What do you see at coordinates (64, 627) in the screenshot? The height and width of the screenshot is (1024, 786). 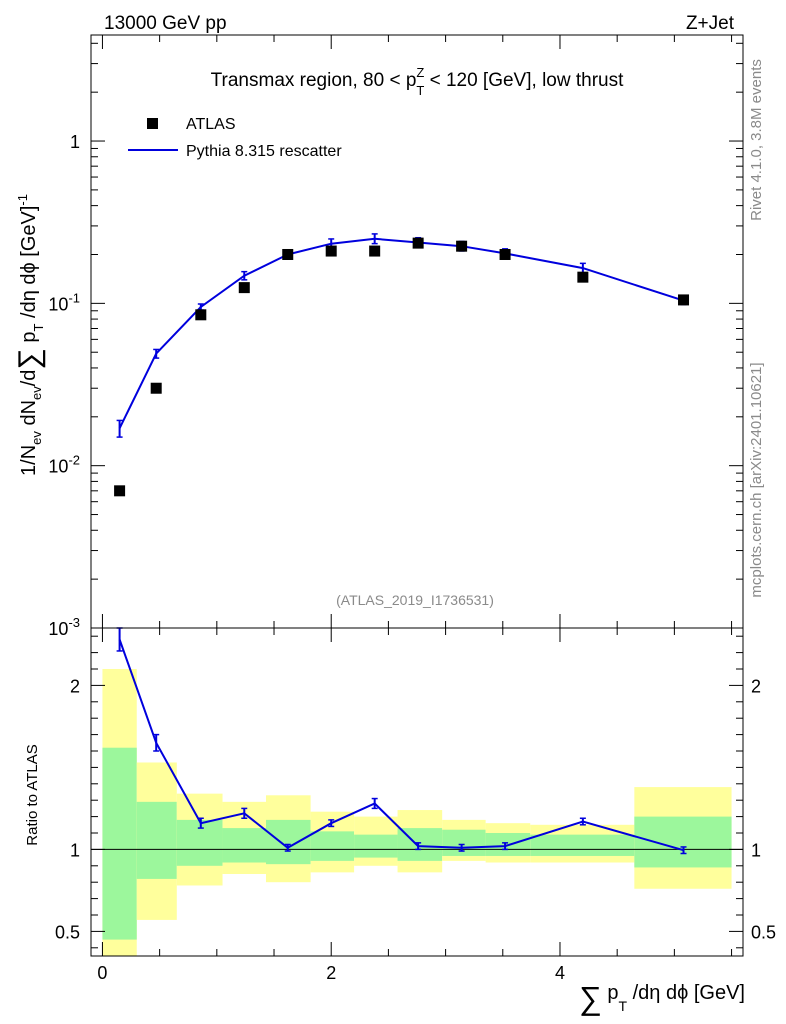 I see `y-tick-label: 10⁻³` at bounding box center [64, 627].